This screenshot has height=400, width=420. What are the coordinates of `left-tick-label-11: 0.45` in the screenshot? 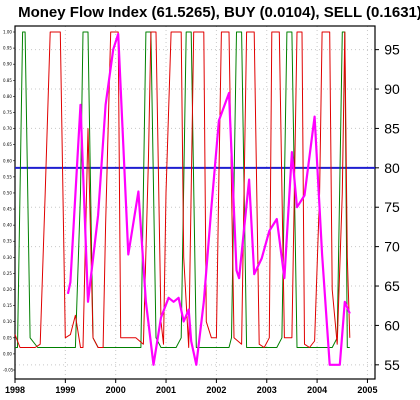 It's located at (7, 209).